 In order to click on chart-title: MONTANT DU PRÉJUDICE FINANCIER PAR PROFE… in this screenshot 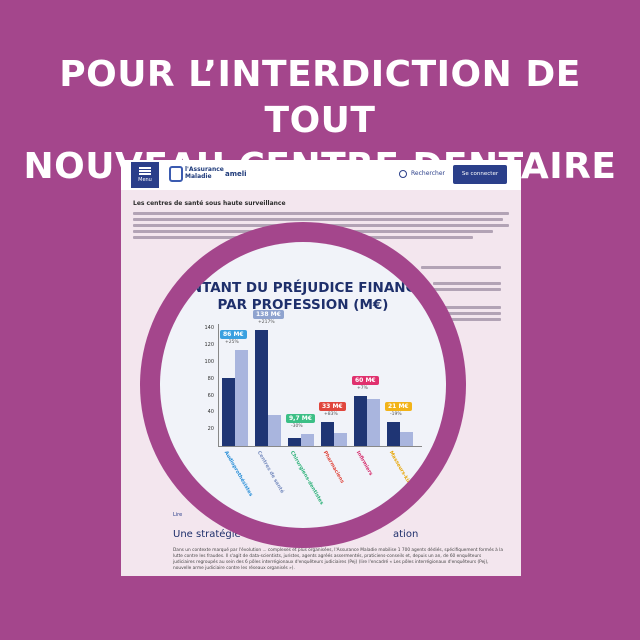, I will do `click(303, 296)`.